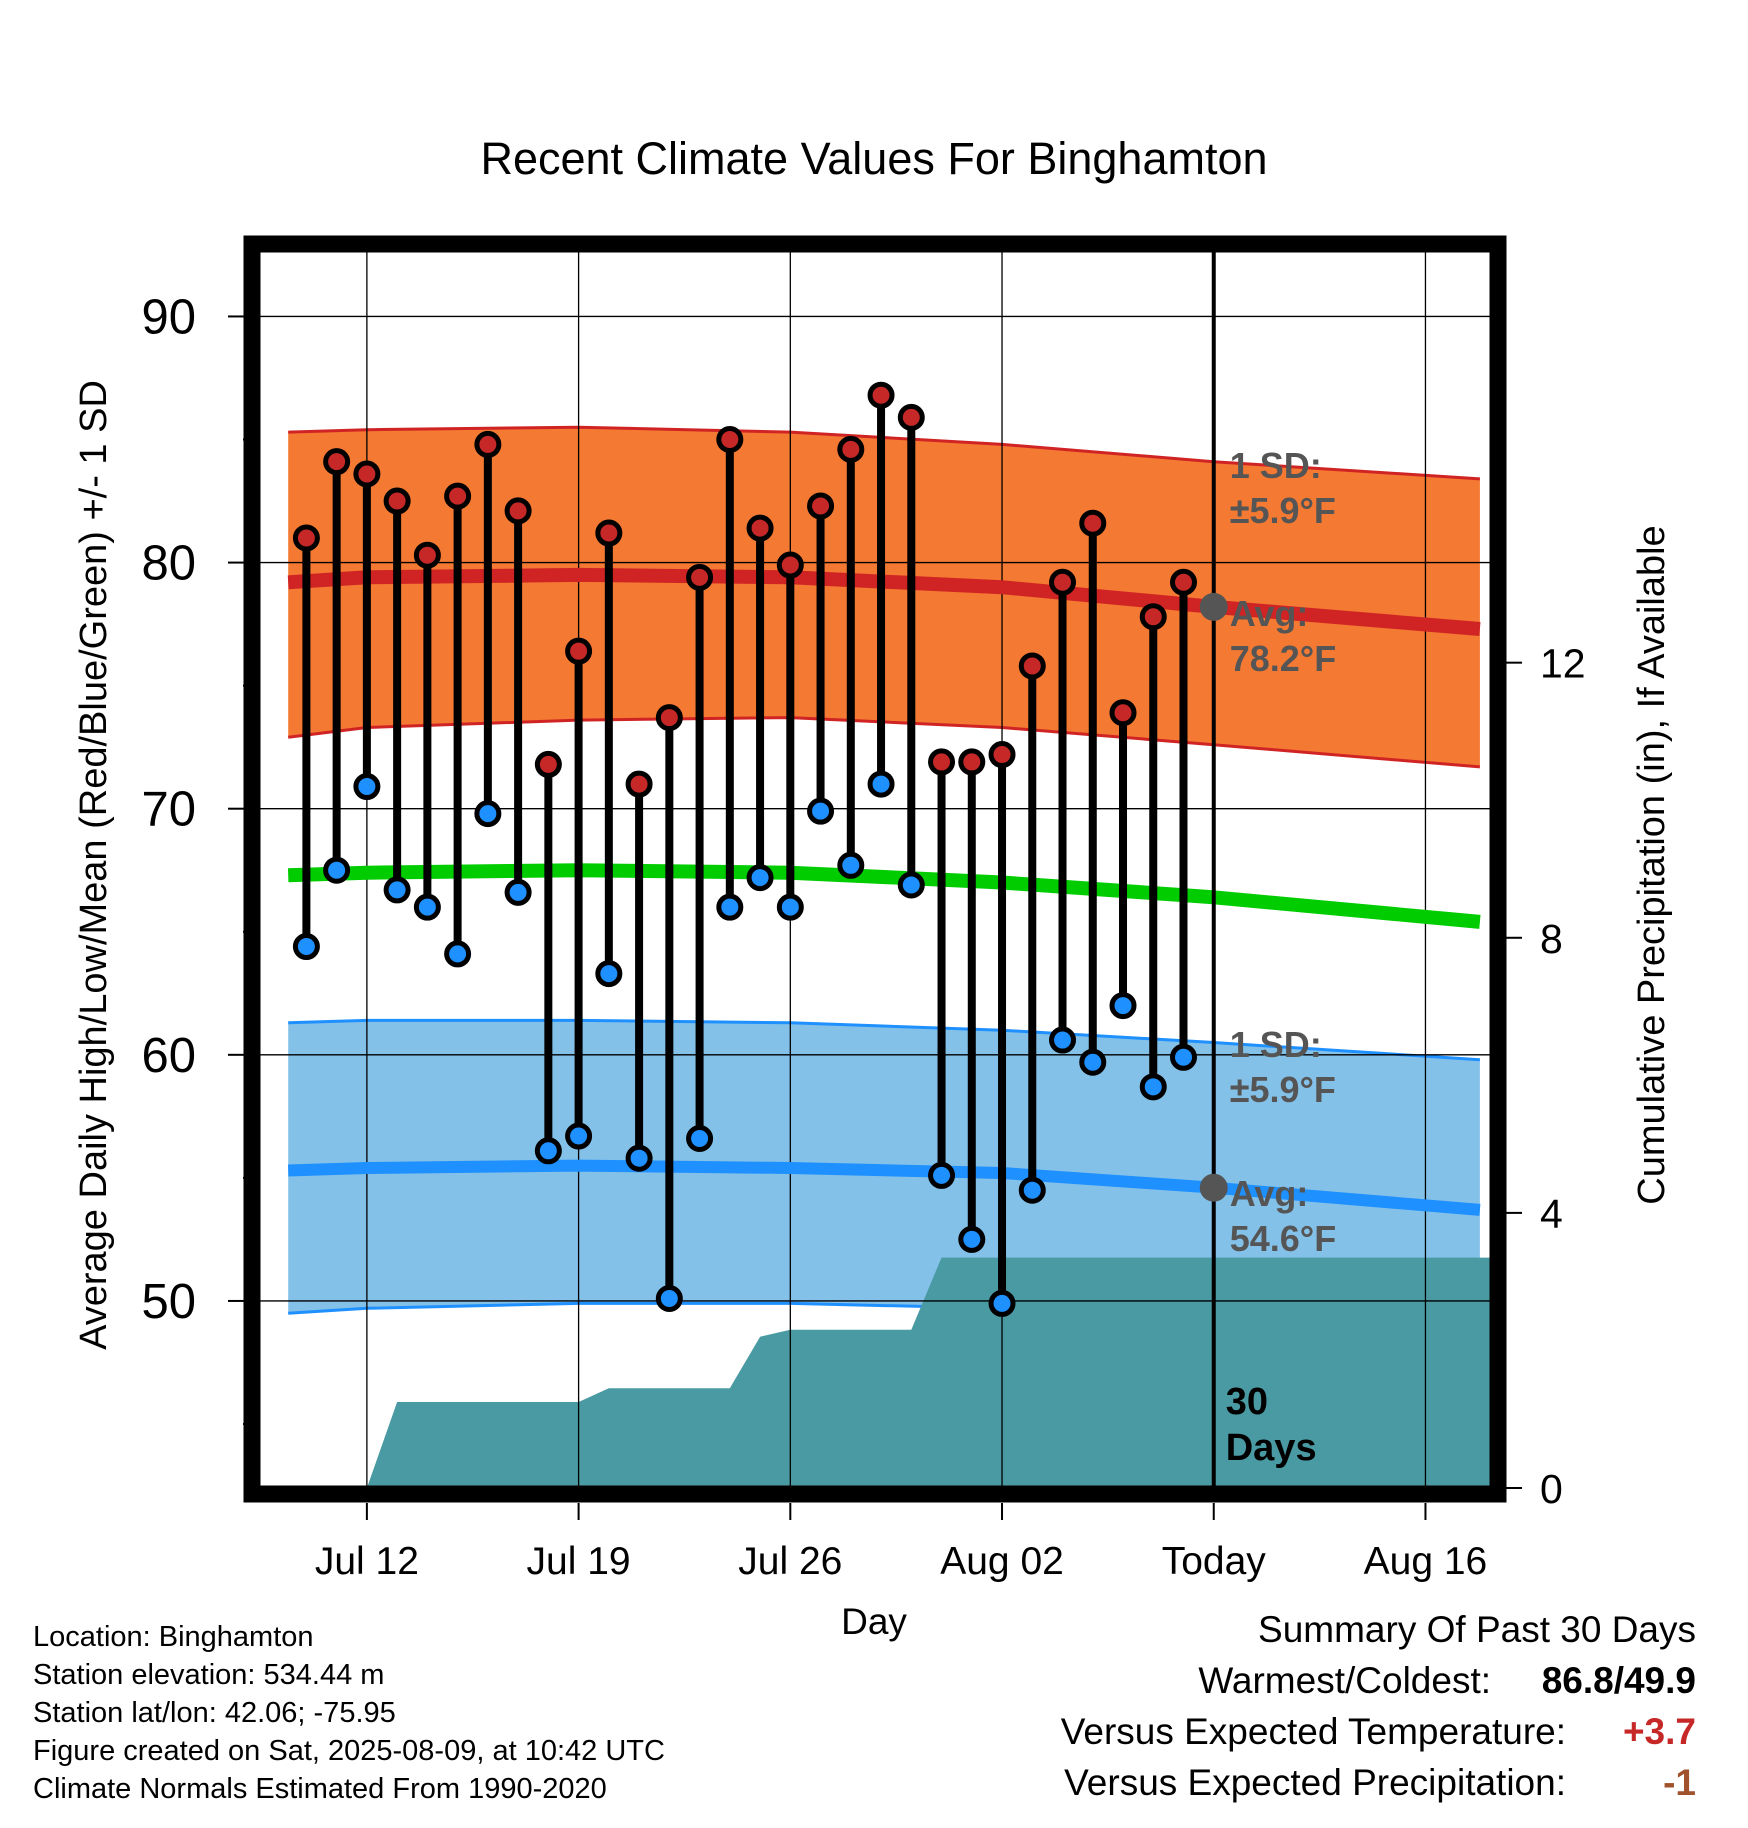  Describe the element at coordinates (1551, 1489) in the screenshot. I see `y2-tick-label: 0` at that location.